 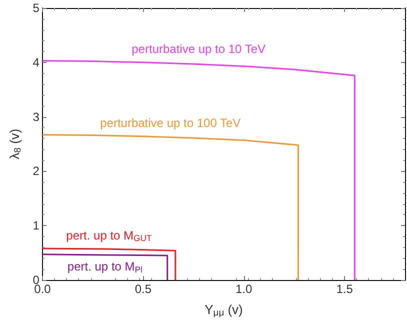 What do you see at coordinates (36, 62) in the screenshot?
I see `y-tick-label: 4` at bounding box center [36, 62].